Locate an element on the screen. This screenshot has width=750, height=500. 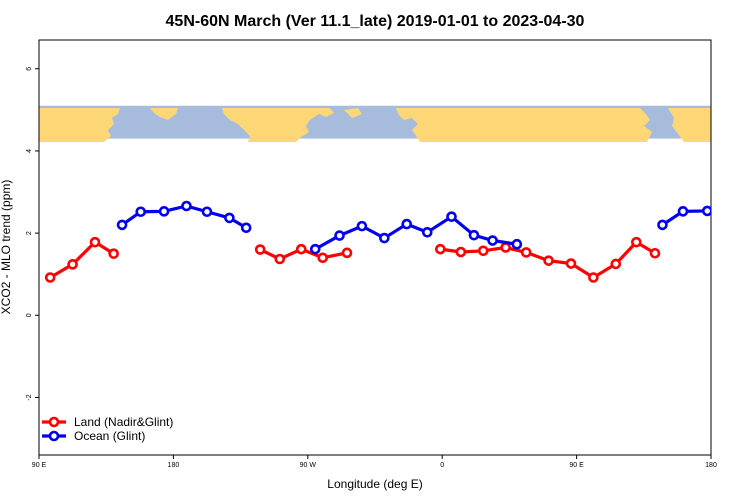
legend-land-label: Land (Nadir&Glint) is located at coordinates (123, 422).